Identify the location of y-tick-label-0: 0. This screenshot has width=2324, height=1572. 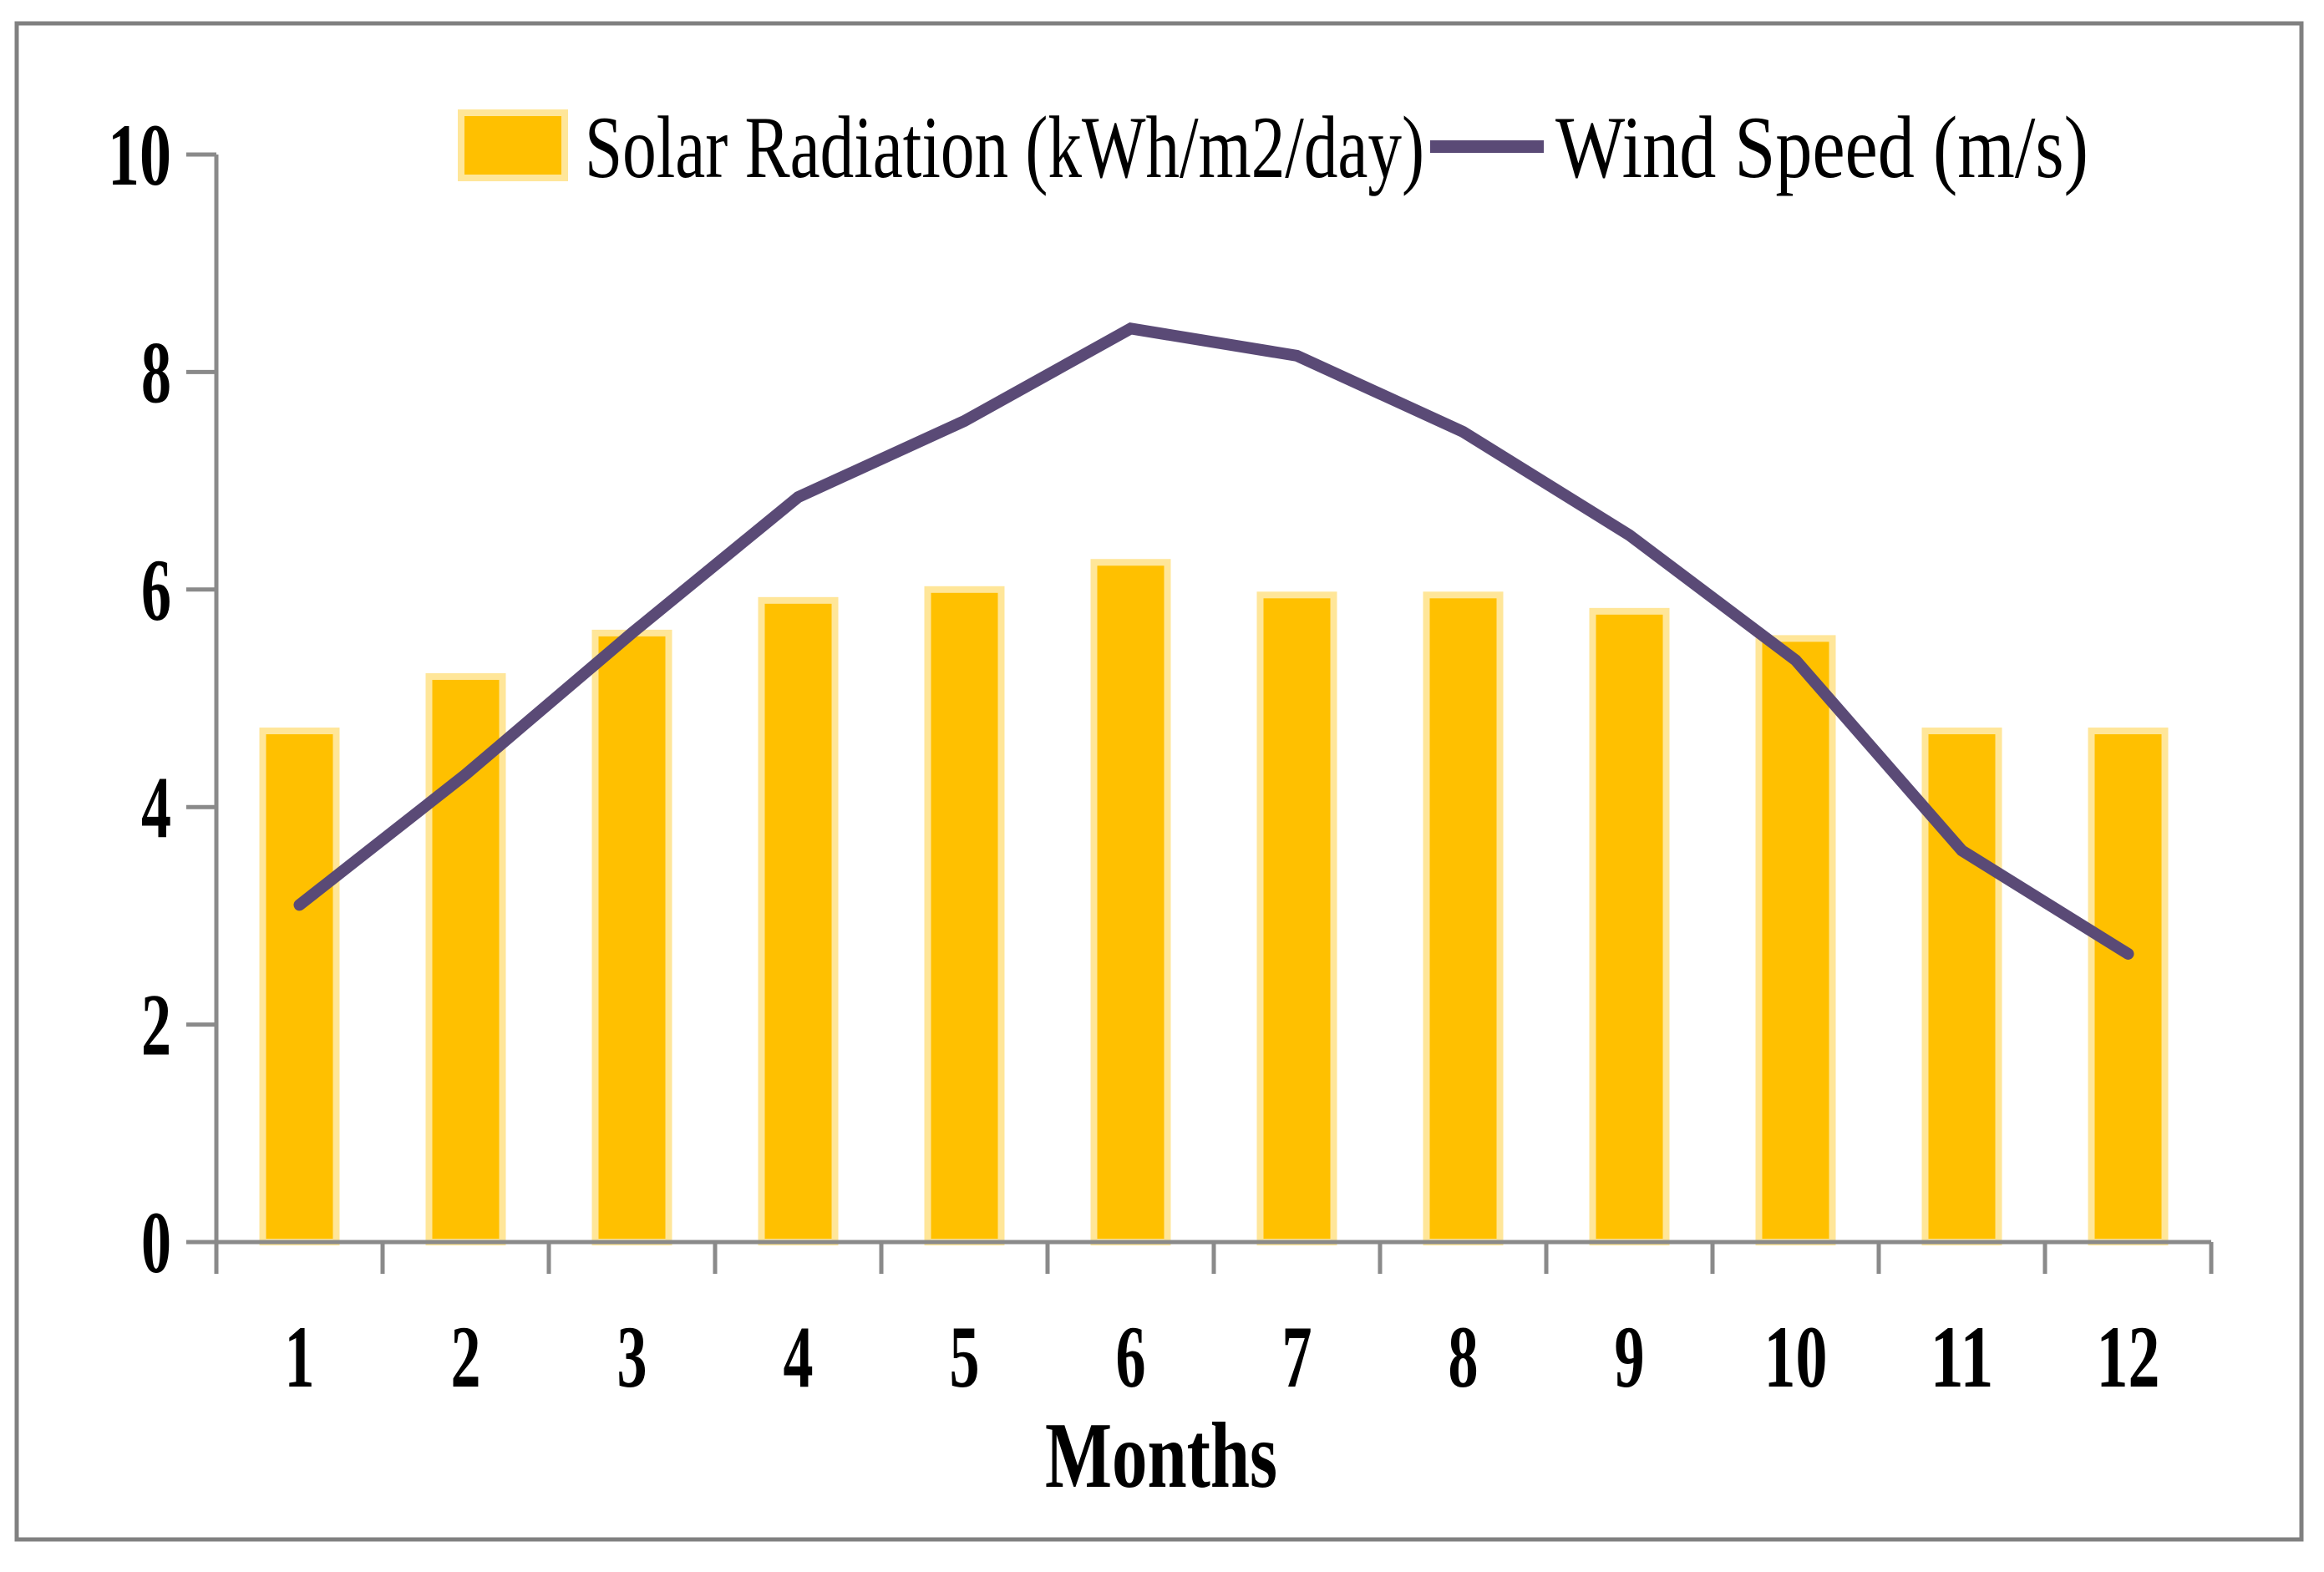
(156, 1242).